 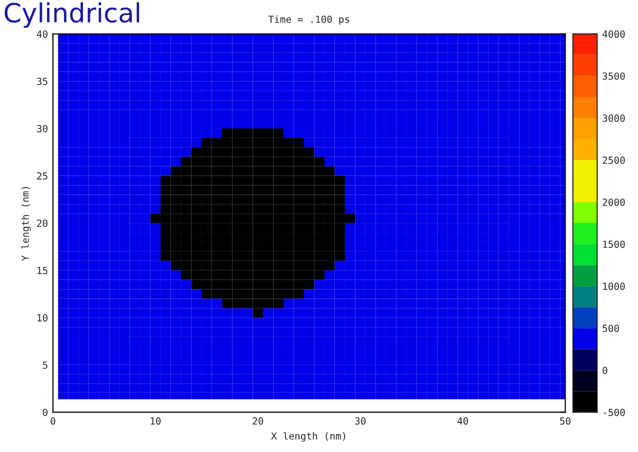 I want to click on y-axis-title: Y length (nm), so click(x=26, y=224).